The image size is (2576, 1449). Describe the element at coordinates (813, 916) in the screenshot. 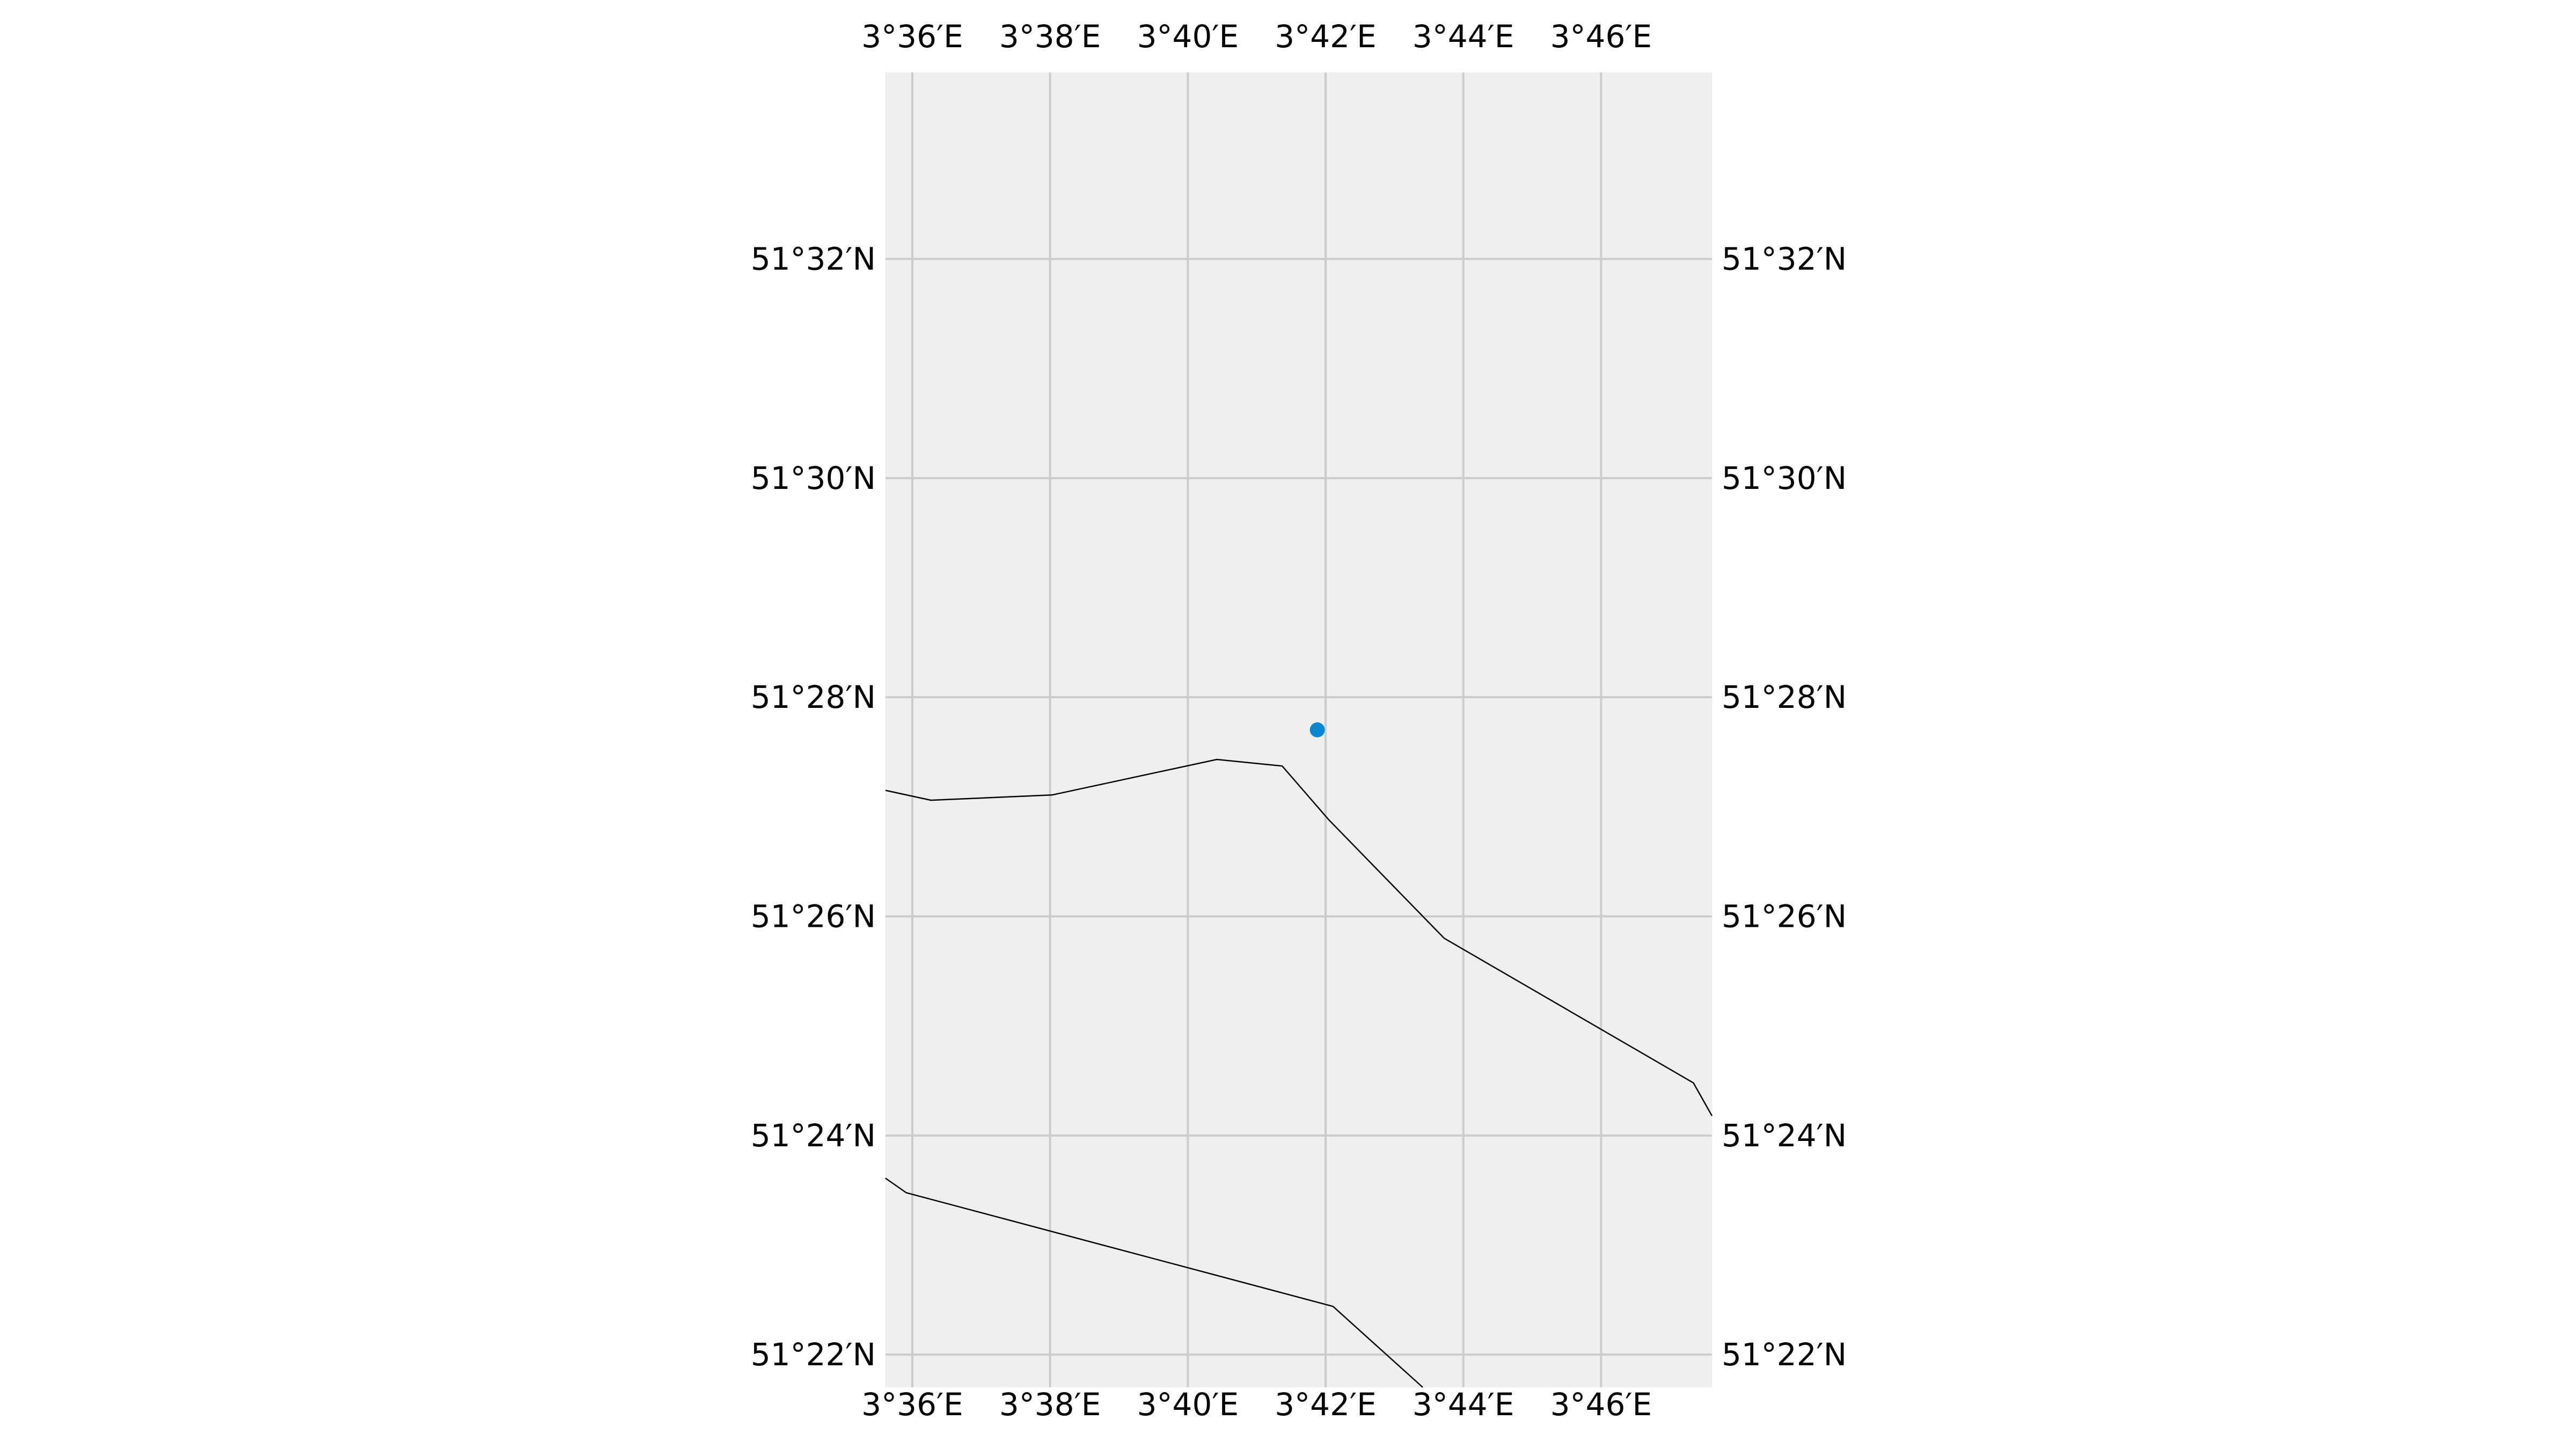

I see `latitude-label-left: 51°26′N` at that location.